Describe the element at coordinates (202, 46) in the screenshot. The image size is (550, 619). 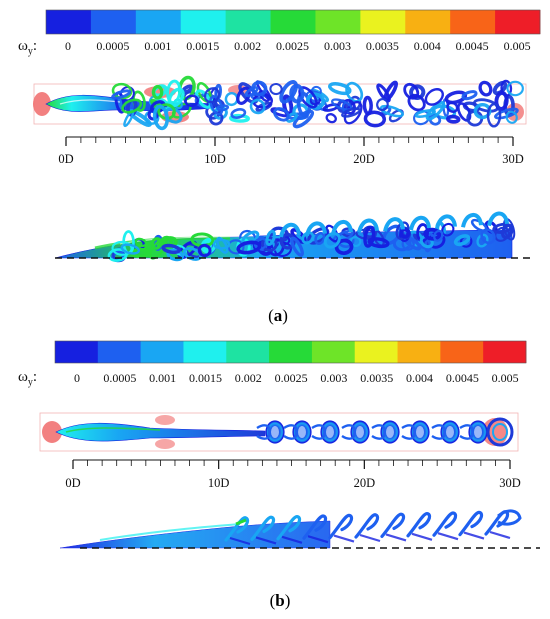
I see `colorbar-a-label-3: 0.0015` at that location.